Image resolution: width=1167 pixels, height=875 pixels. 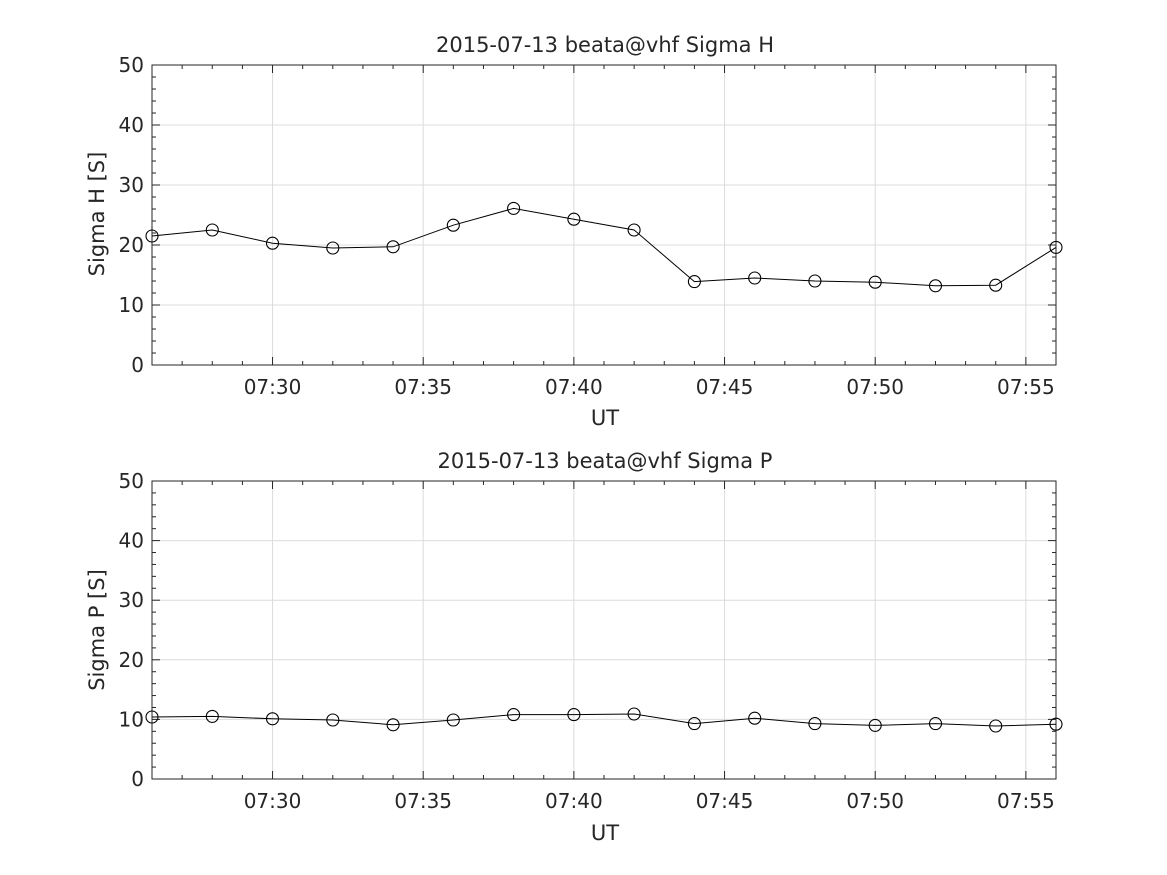 What do you see at coordinates (97, 214) in the screenshot?
I see `y-axis-label: Sigma H [S]` at bounding box center [97, 214].